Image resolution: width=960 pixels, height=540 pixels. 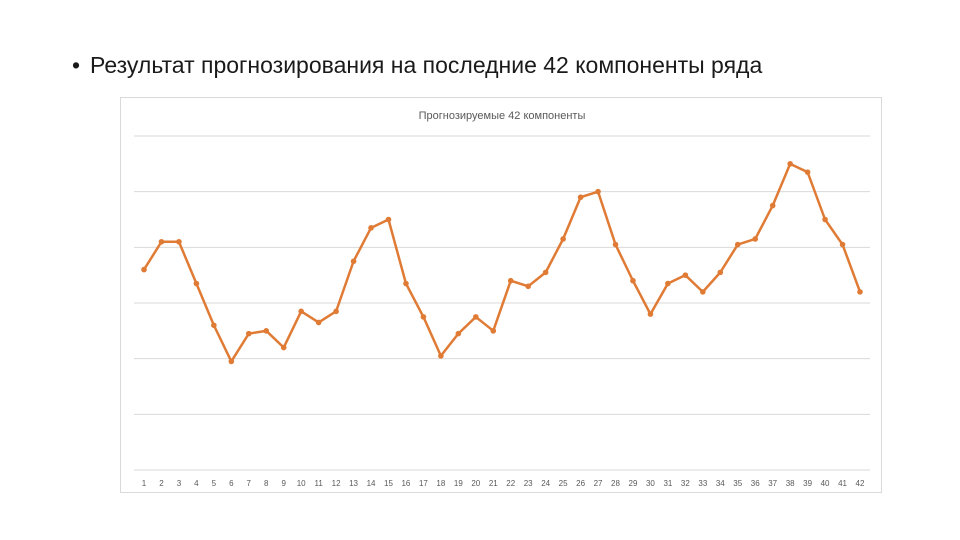 What do you see at coordinates (528, 483) in the screenshot?
I see `x-tick-label: 23` at bounding box center [528, 483].